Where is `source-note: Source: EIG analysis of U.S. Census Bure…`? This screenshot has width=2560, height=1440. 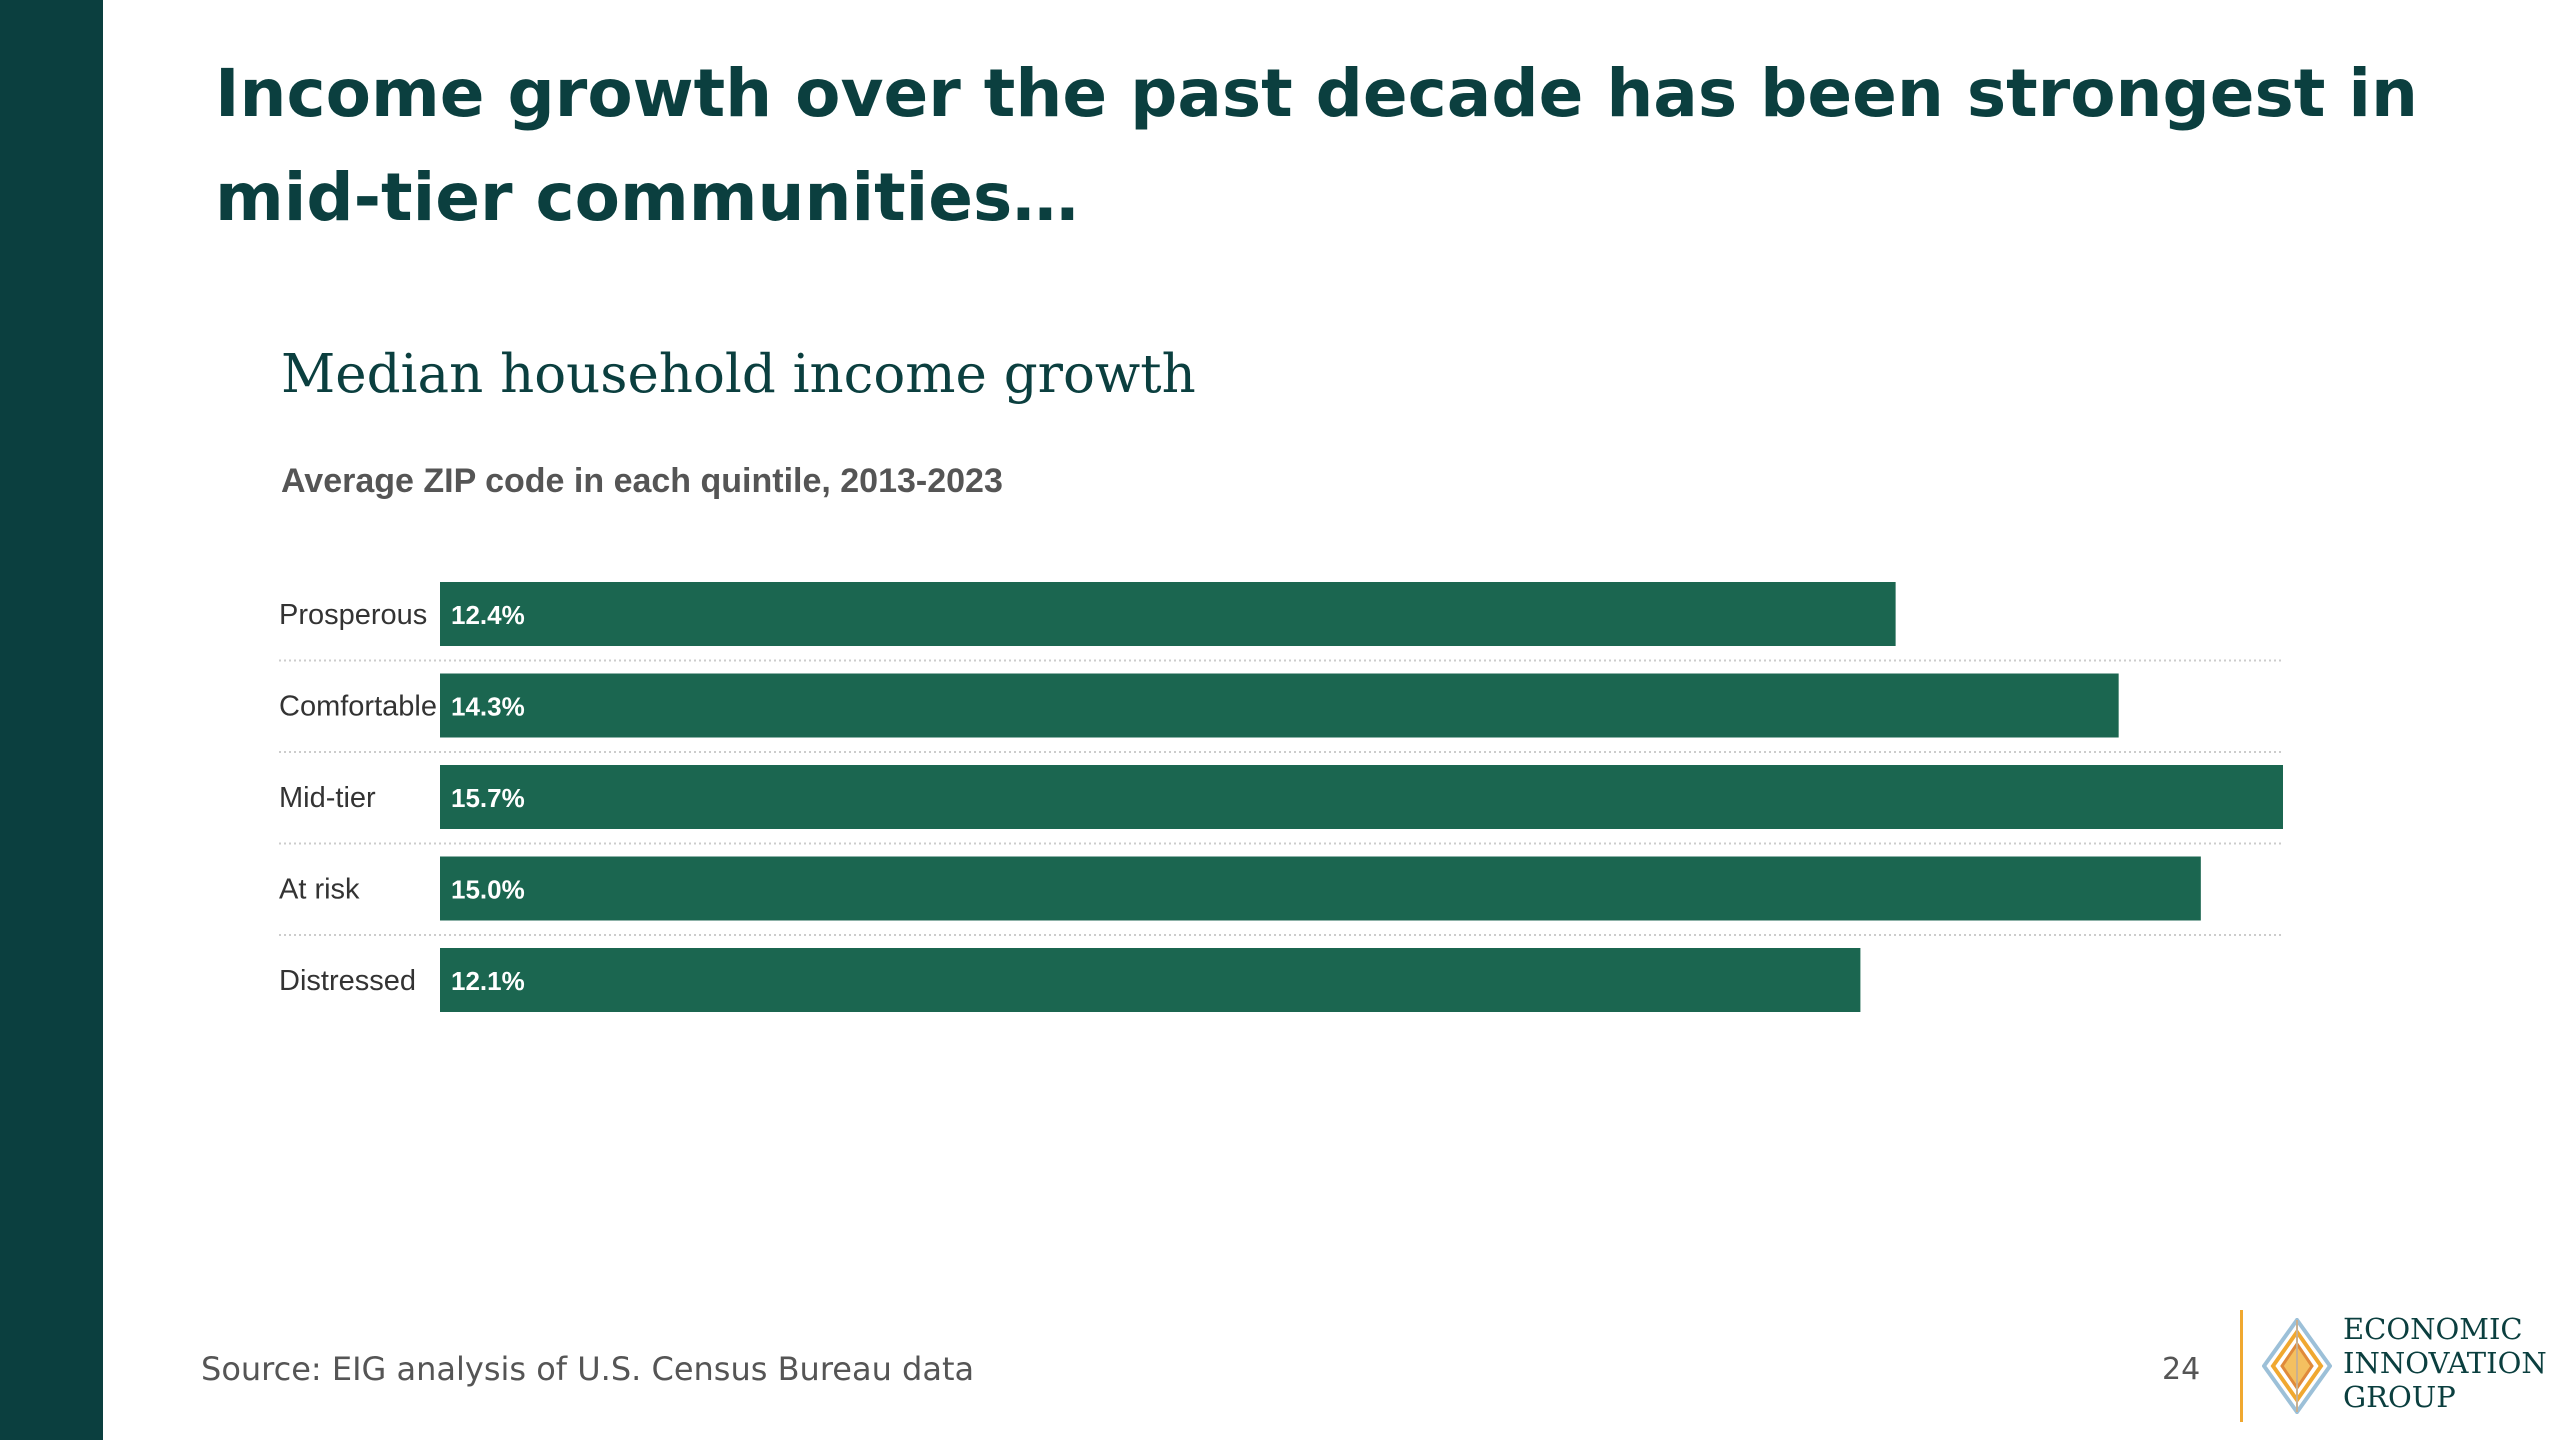
source-note: Source: EIG analysis of U.S. Census Bure… is located at coordinates (588, 1369).